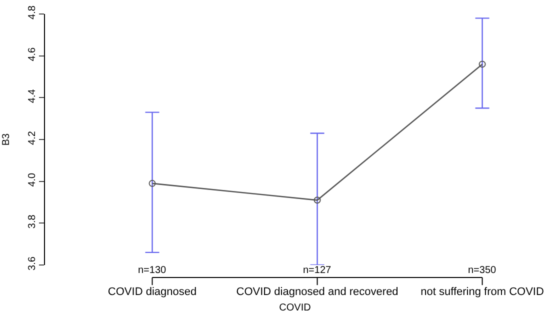 The image size is (550, 320). What do you see at coordinates (295, 308) in the screenshot?
I see `x-axis-title: COVID` at bounding box center [295, 308].